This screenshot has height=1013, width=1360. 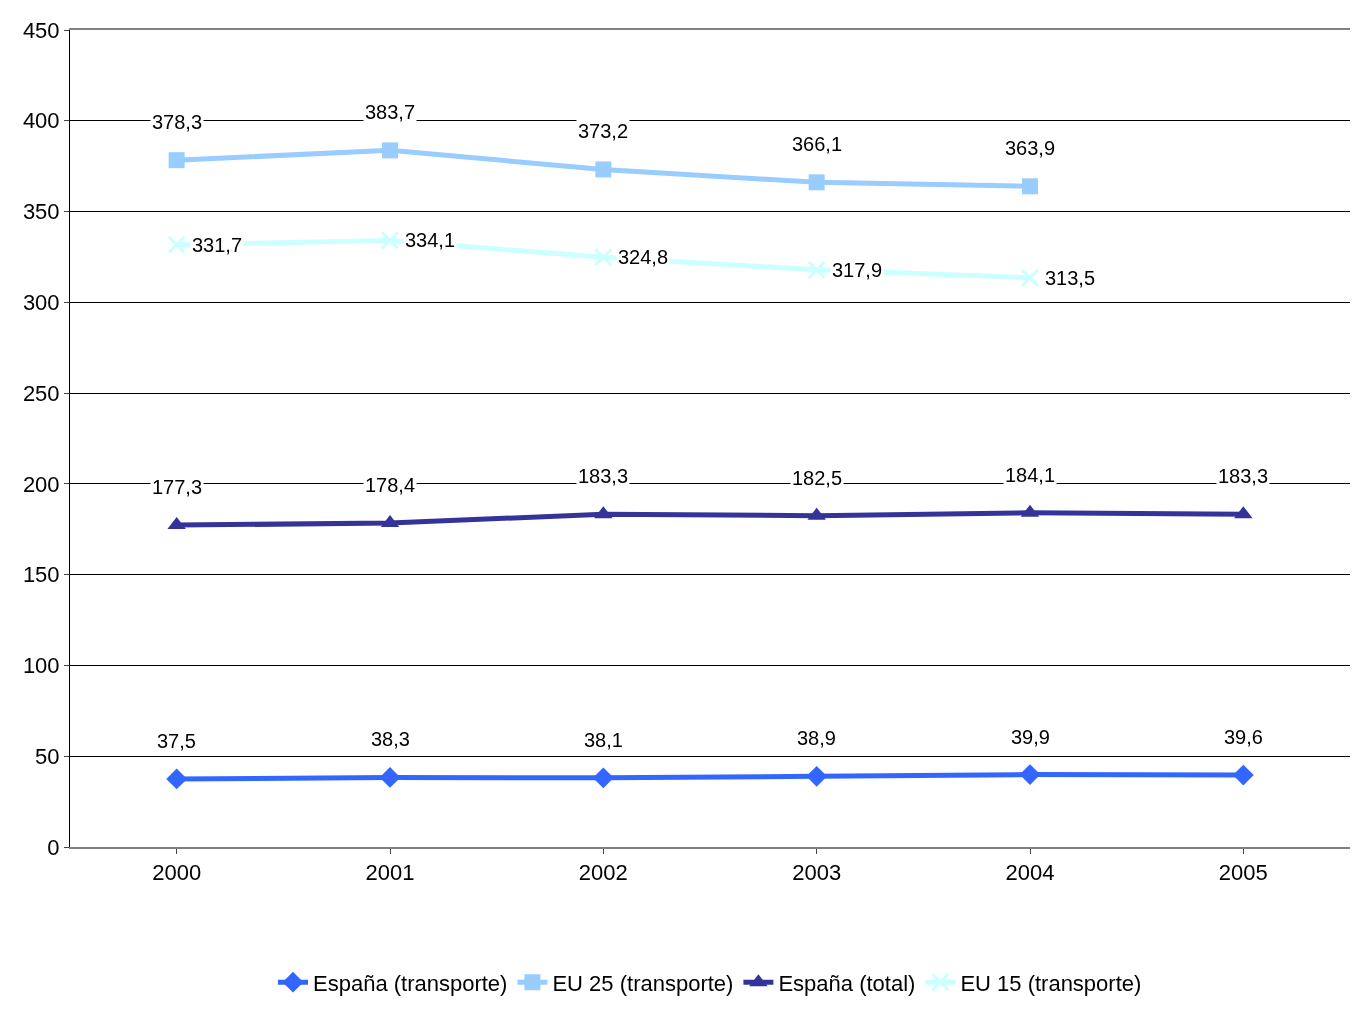 I want to click on legend-label: España (total), so click(x=847, y=983).